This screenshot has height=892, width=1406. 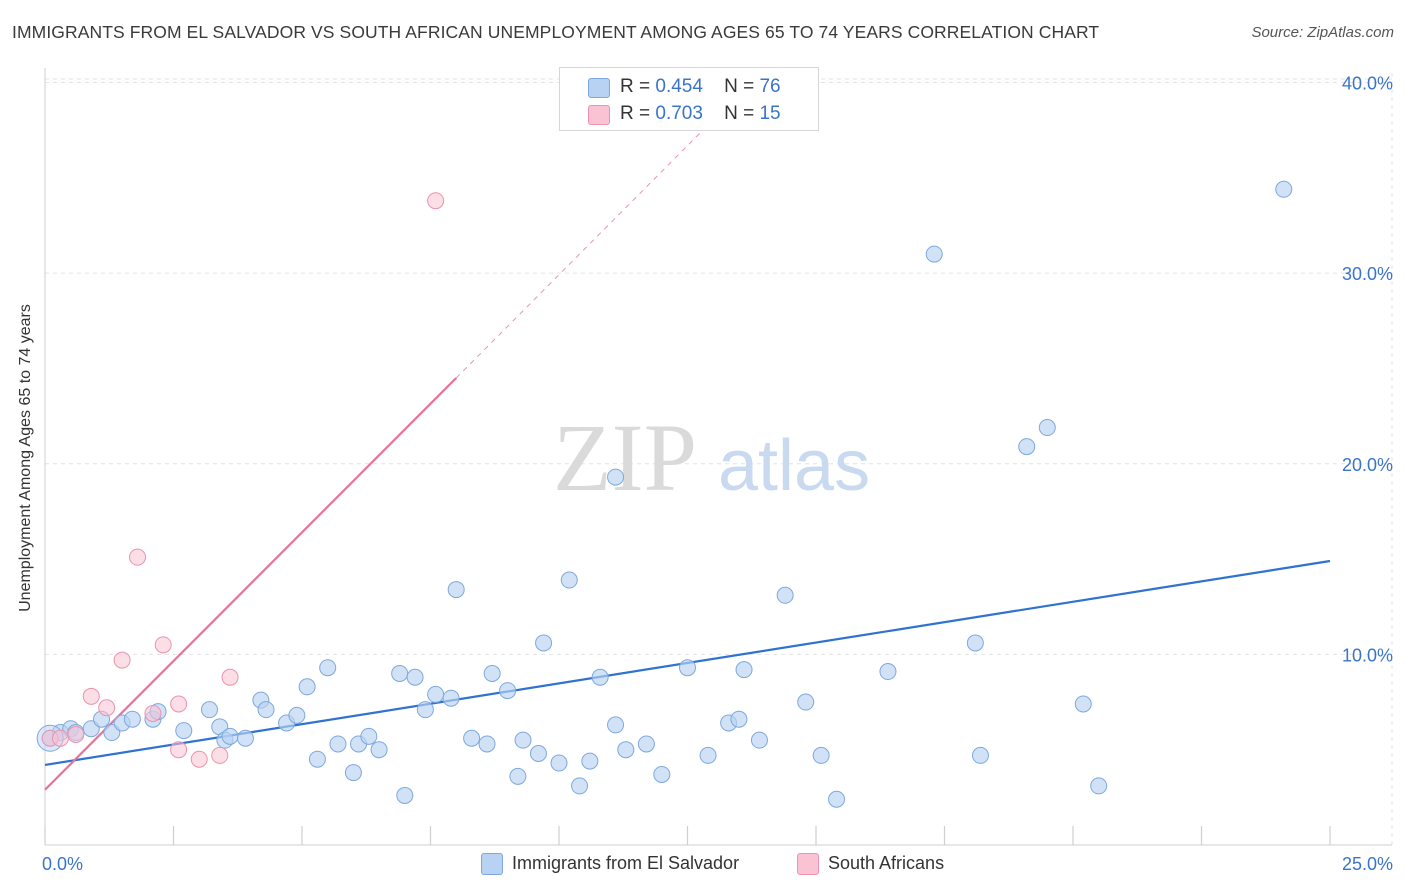 I want to click on trend-line-south-africans-extension, so click(x=597, y=236).